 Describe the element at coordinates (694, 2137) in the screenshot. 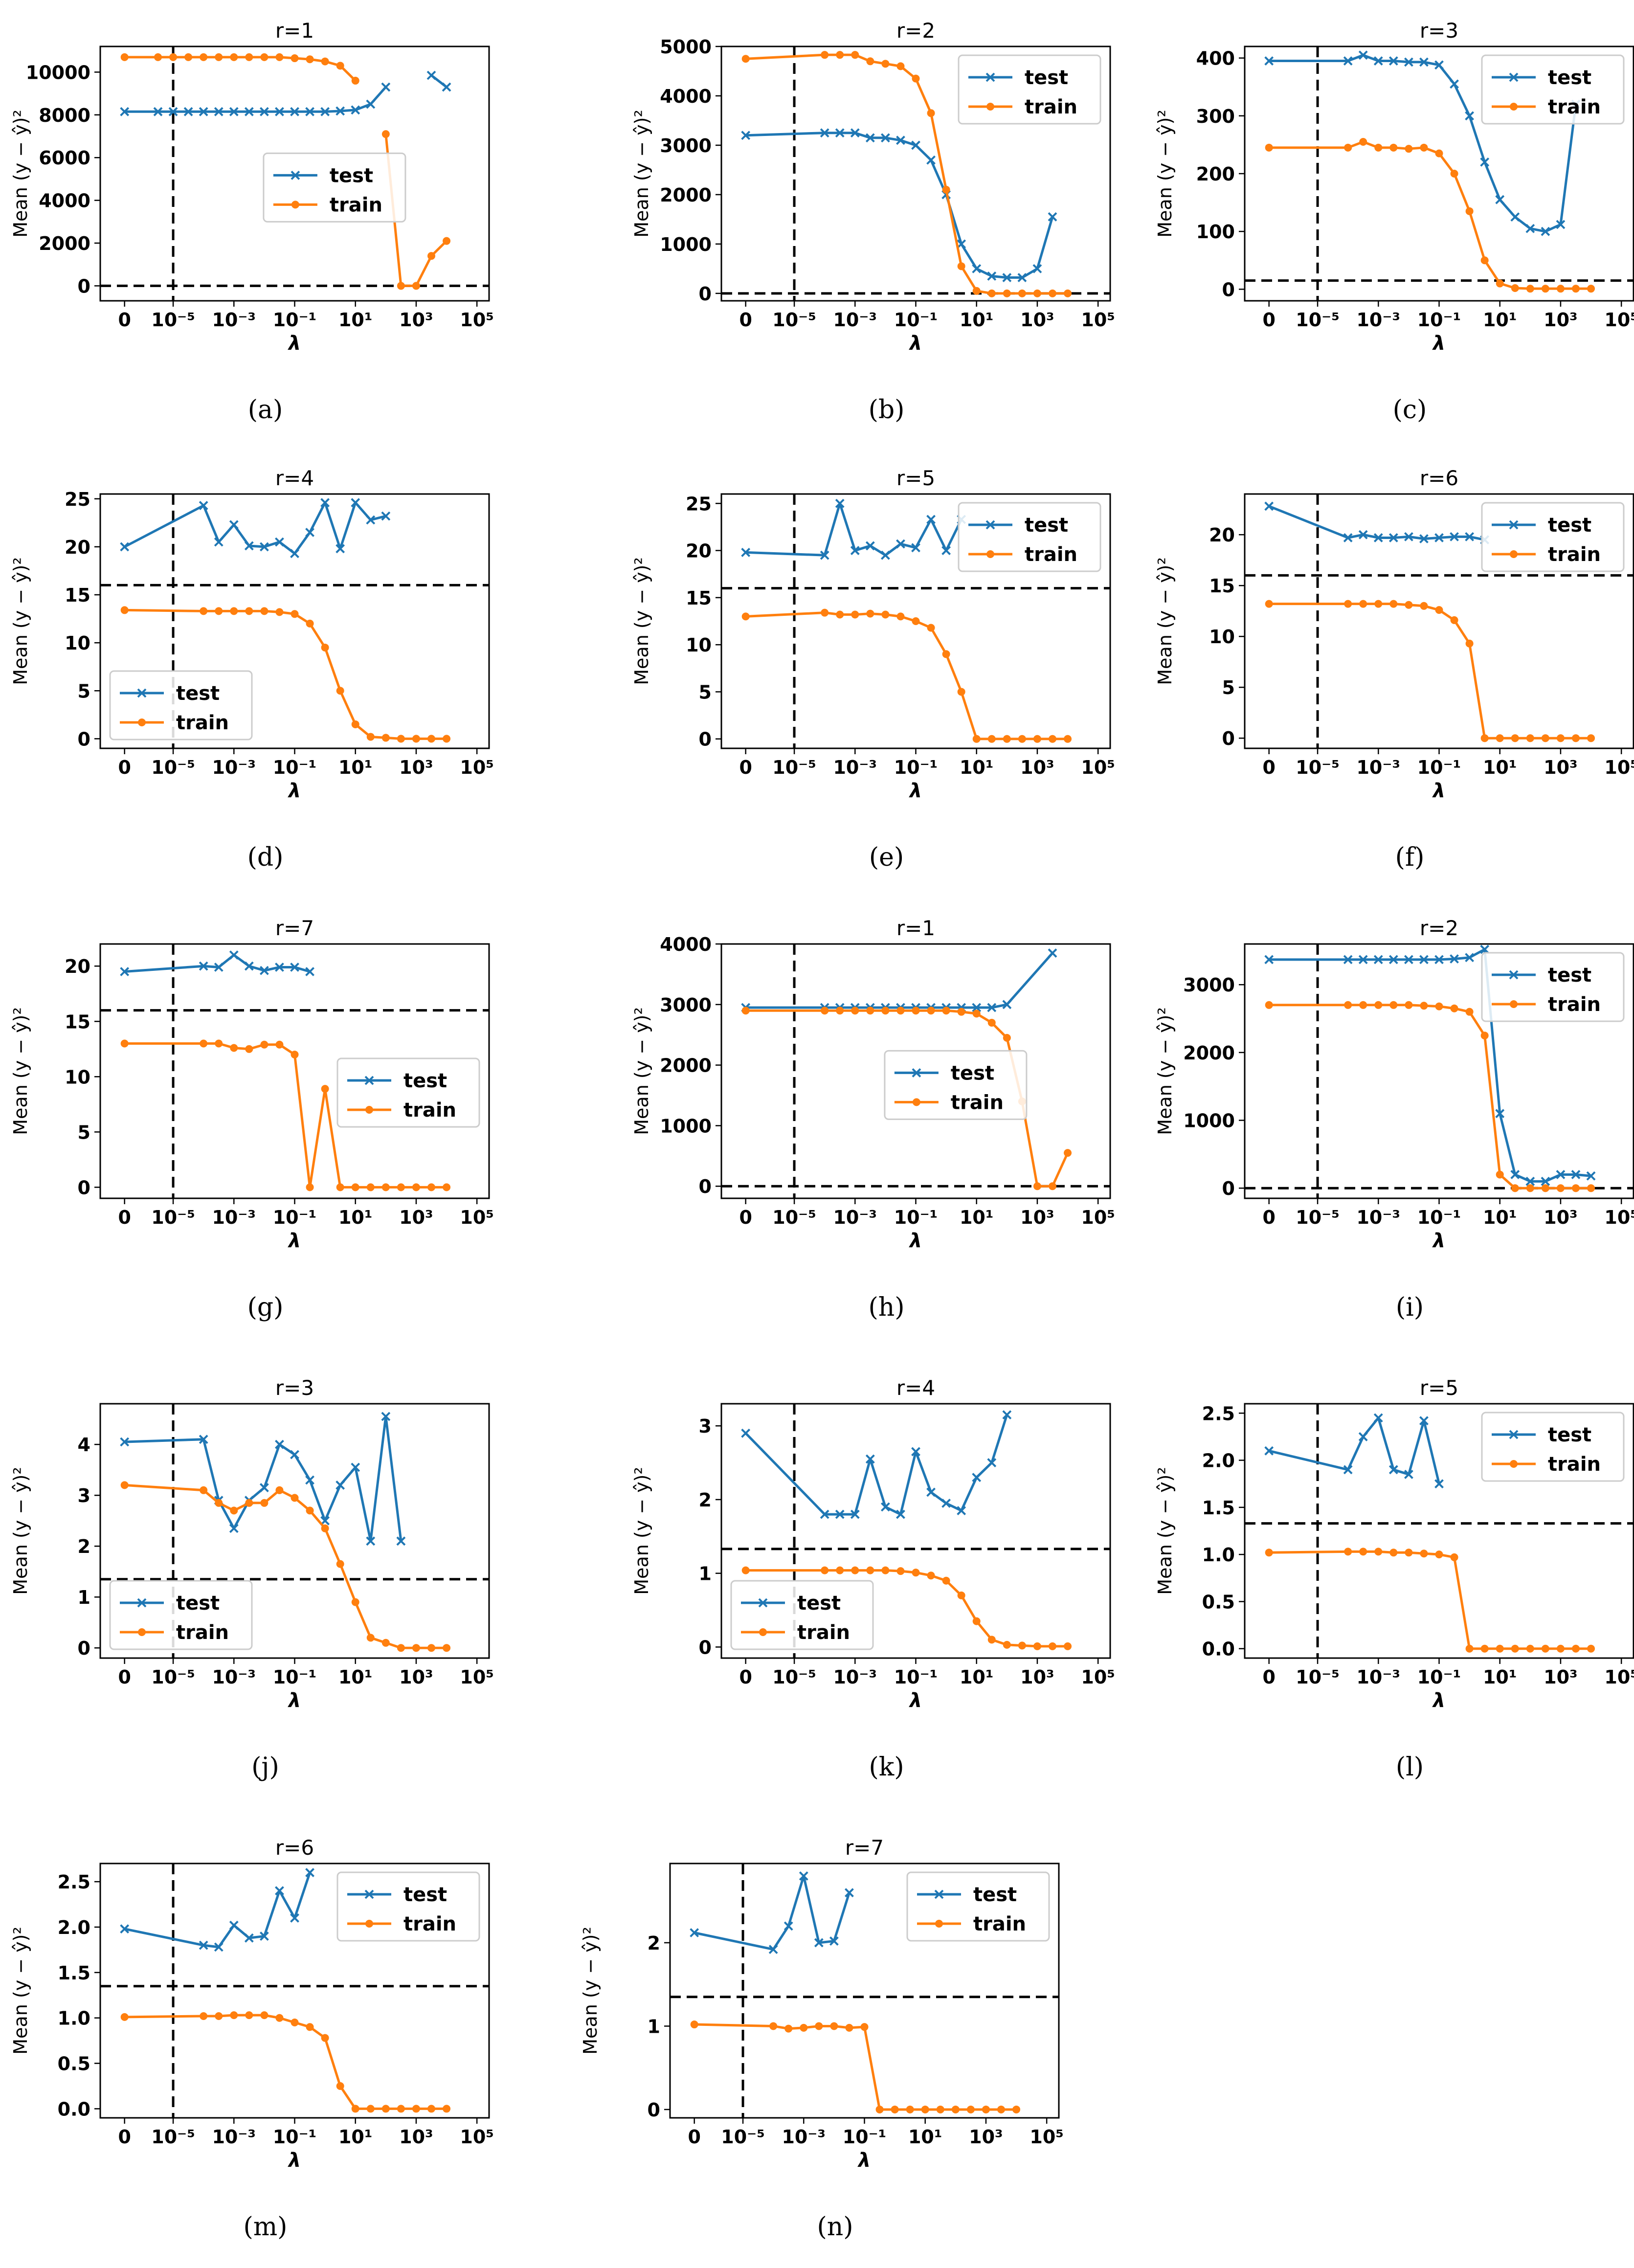

I see `x-tick-label: 0` at that location.